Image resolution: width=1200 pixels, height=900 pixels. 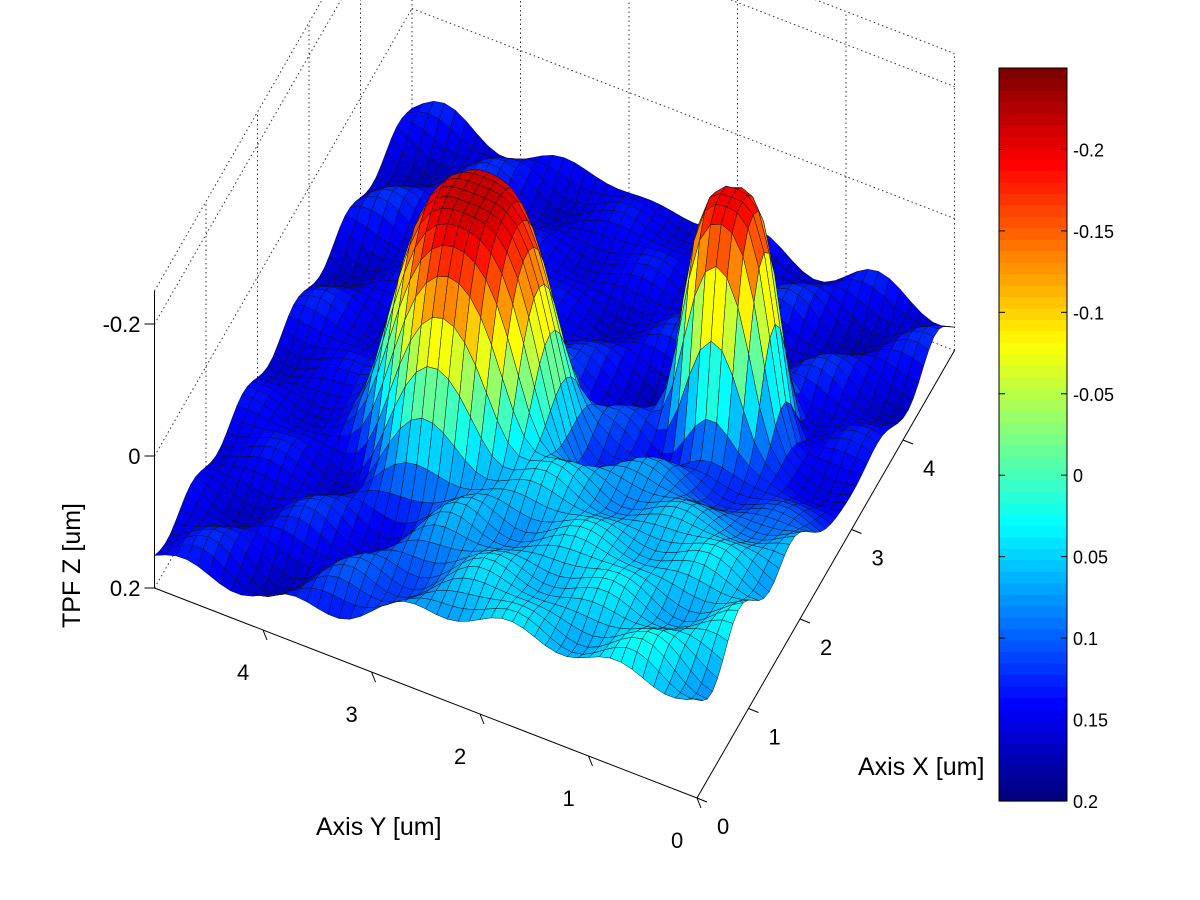 What do you see at coordinates (1088, 313) in the screenshot?
I see `colorbar-tick-label: -0.1` at bounding box center [1088, 313].